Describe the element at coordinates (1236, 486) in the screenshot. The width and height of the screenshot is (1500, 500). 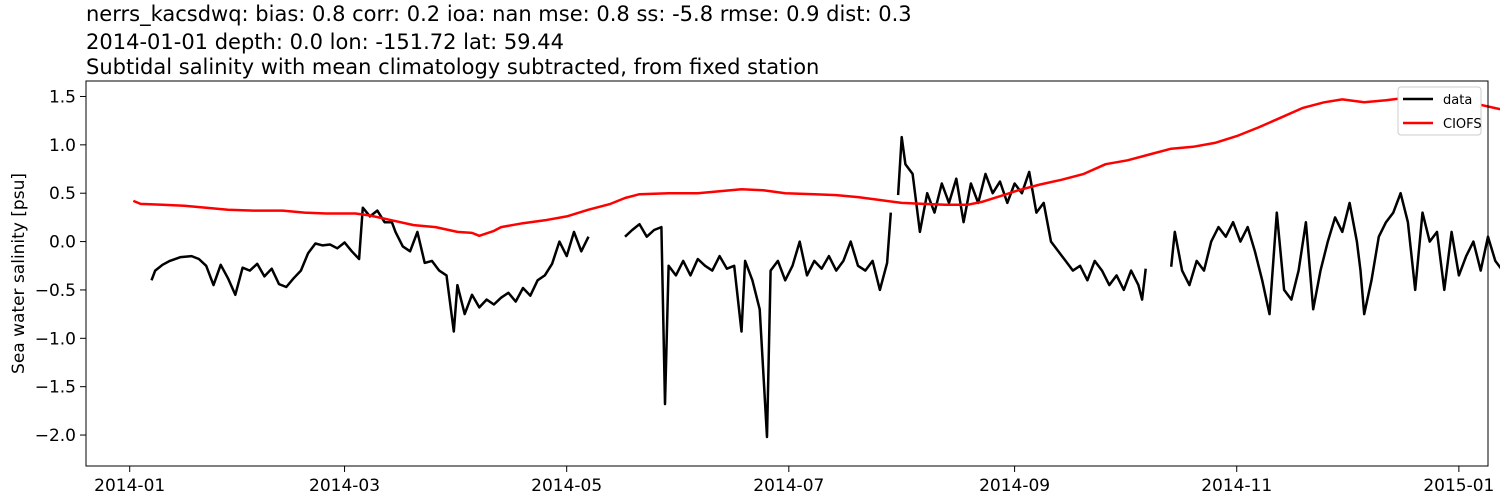
I see `x-tick-label: 2014-11` at that location.